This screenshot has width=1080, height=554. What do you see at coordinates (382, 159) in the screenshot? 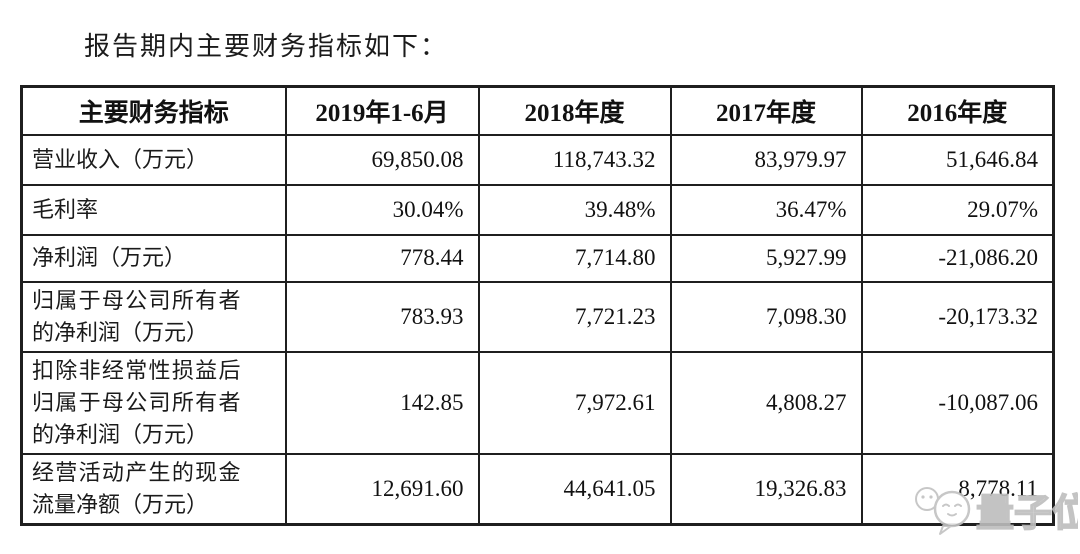
I see `cell-value: 69,850.08` at bounding box center [382, 159].